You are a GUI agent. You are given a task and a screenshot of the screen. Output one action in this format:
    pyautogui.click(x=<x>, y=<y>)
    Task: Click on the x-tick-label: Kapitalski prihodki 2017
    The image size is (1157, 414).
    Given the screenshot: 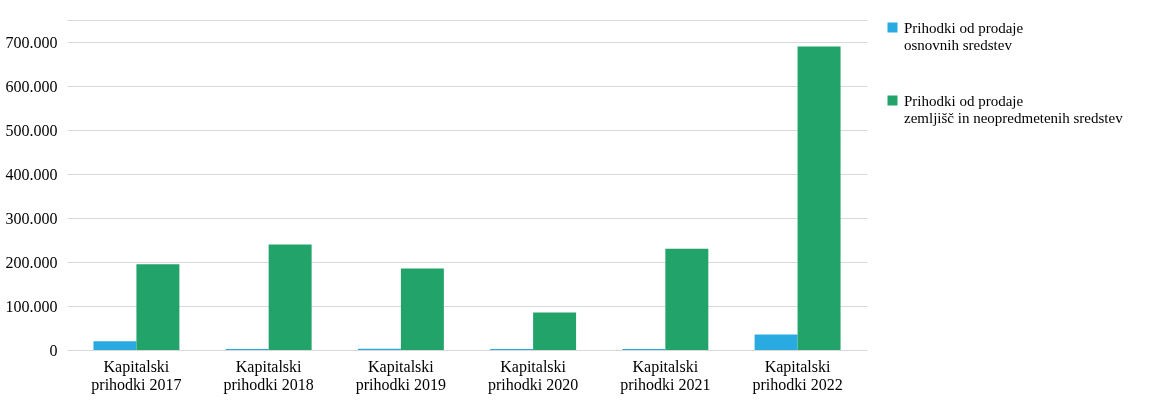 What is the action you would take?
    pyautogui.click(x=136, y=375)
    